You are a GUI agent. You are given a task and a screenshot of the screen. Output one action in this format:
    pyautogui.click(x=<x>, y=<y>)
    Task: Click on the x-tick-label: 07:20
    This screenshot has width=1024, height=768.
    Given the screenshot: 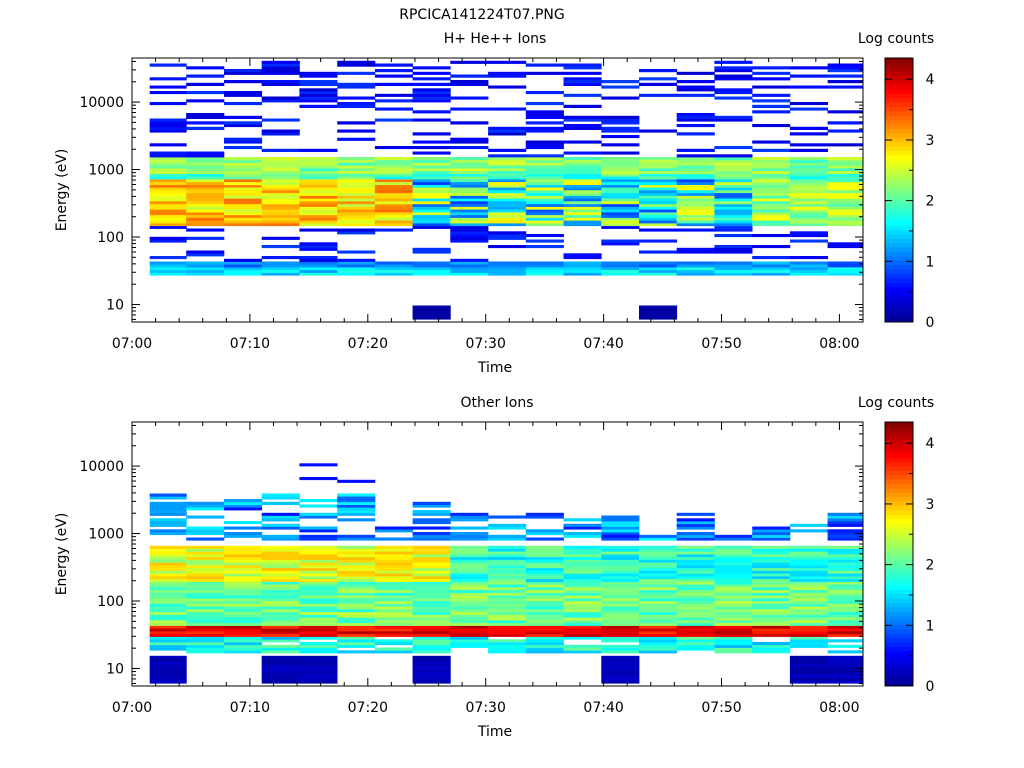 What is the action you would take?
    pyautogui.click(x=368, y=708)
    